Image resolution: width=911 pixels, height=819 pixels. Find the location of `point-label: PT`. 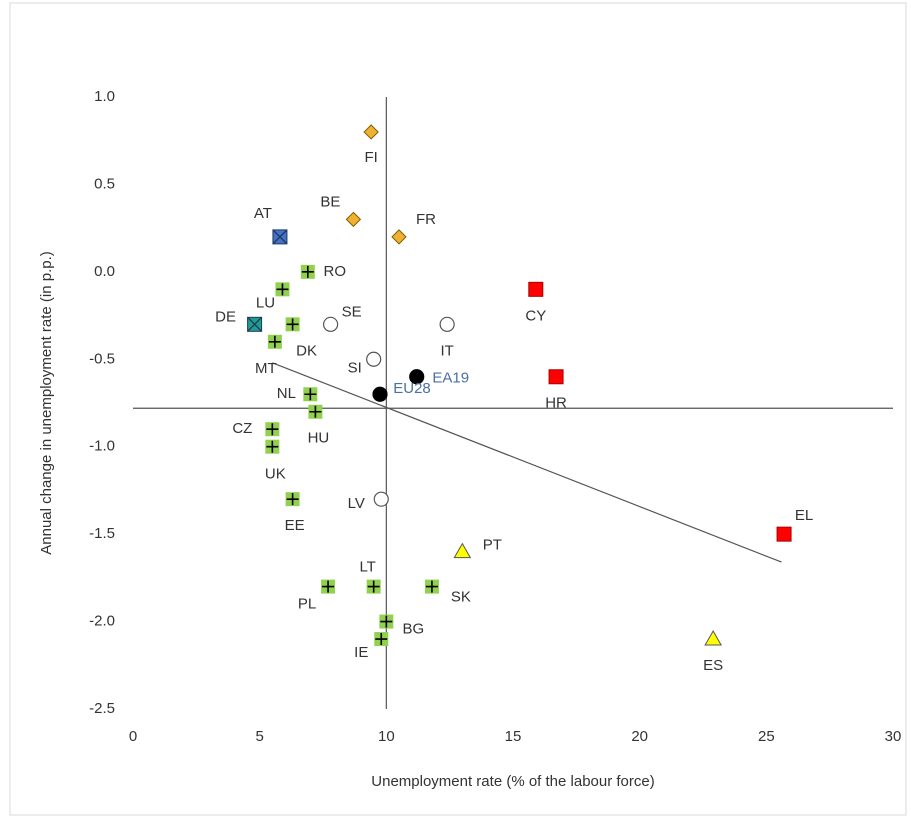

point-label: PT is located at coordinates (492, 545).